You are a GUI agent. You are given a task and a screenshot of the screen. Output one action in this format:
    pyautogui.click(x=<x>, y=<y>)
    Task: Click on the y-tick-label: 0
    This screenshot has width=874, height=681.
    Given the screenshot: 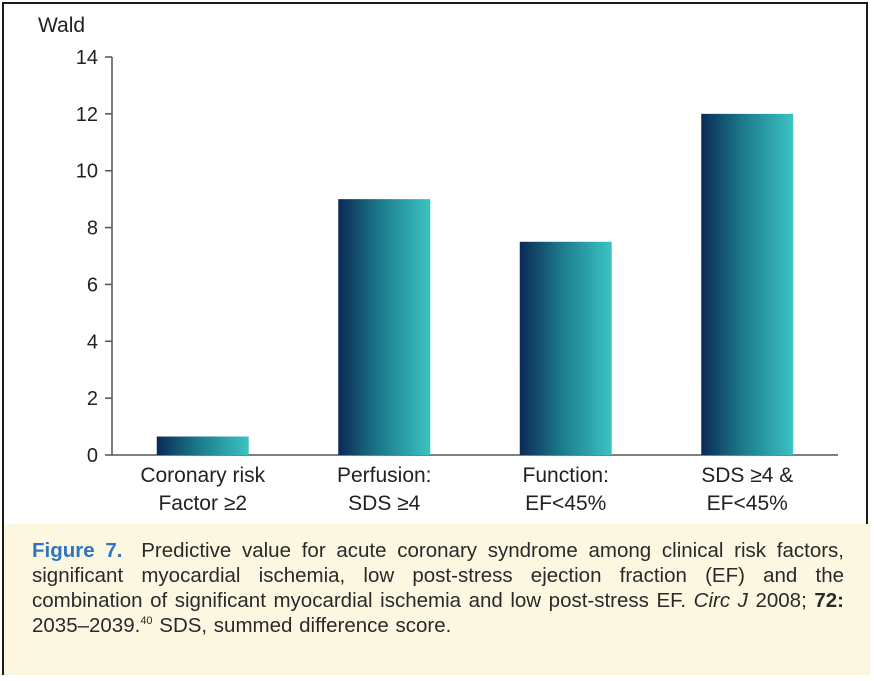 What is the action you would take?
    pyautogui.click(x=92, y=456)
    